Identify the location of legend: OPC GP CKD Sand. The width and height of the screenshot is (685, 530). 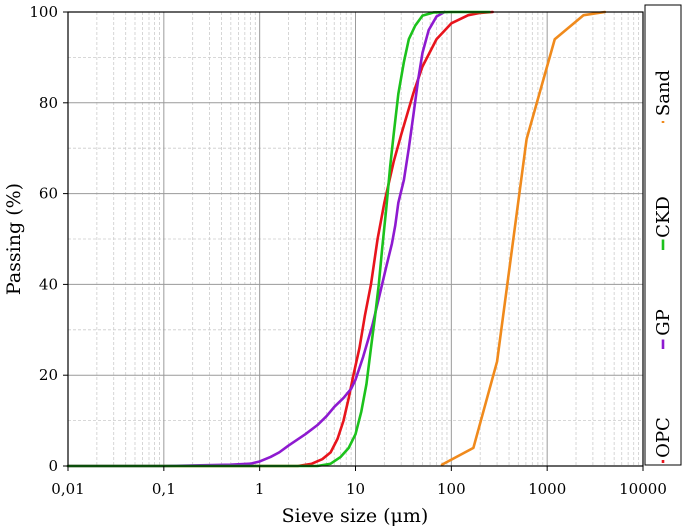
(663, 235).